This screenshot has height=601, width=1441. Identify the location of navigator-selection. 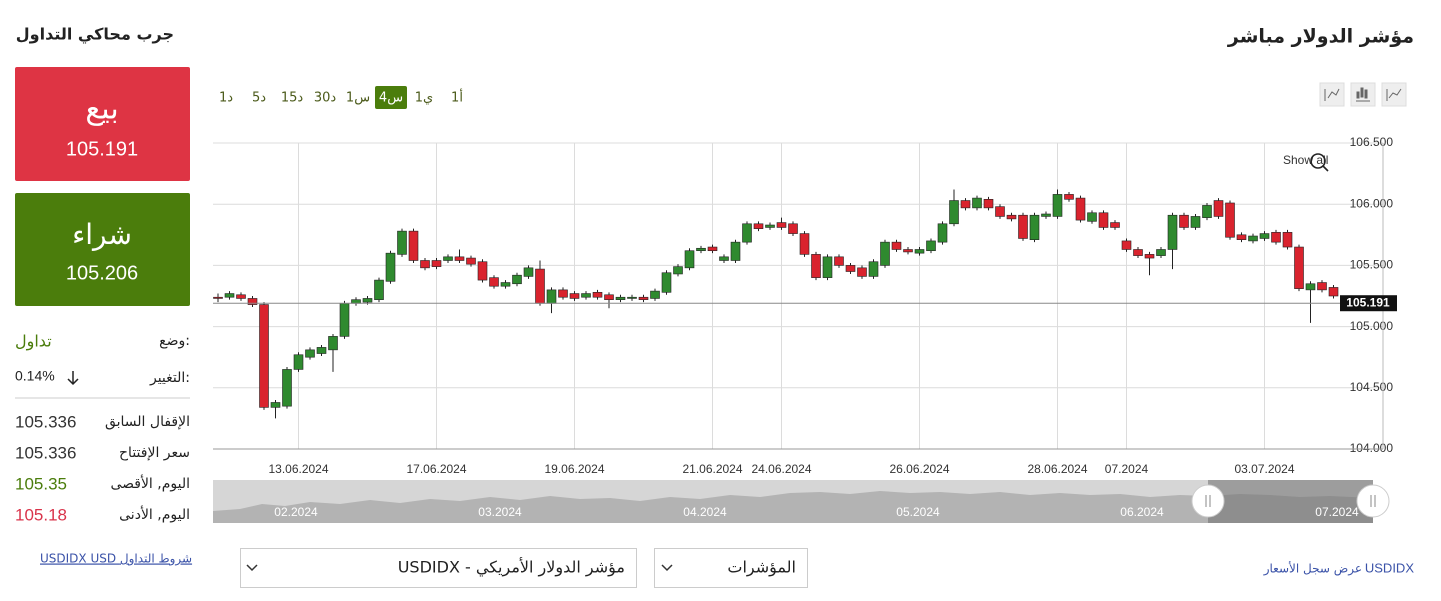
(1290, 501).